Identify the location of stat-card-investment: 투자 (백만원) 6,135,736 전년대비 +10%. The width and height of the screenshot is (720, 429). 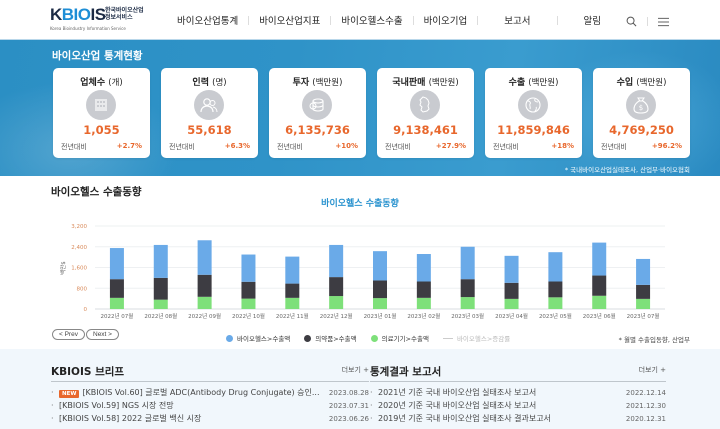
(317, 113).